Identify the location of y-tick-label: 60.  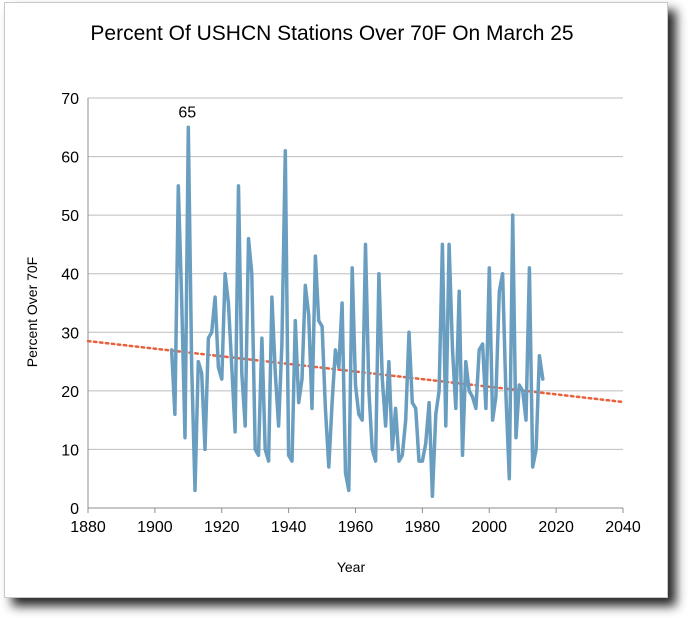
(70, 158).